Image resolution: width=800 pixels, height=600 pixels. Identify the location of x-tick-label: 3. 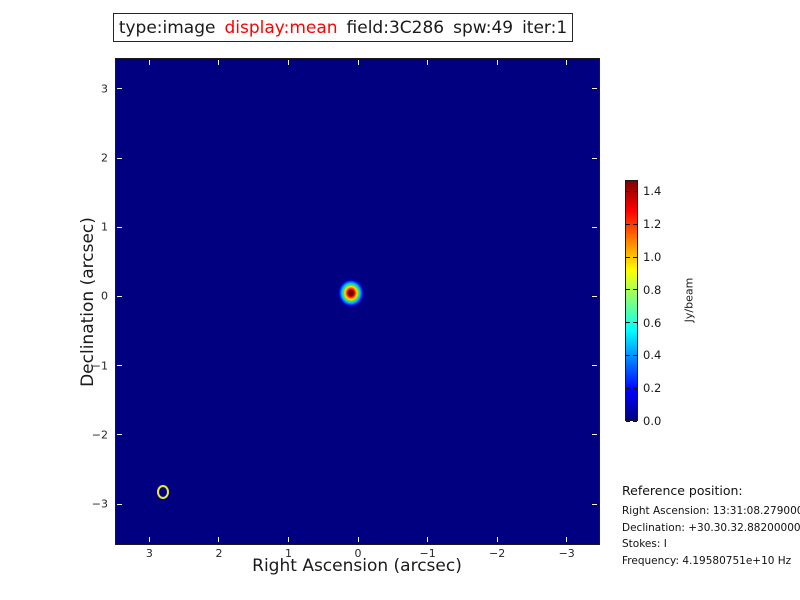
(149, 553).